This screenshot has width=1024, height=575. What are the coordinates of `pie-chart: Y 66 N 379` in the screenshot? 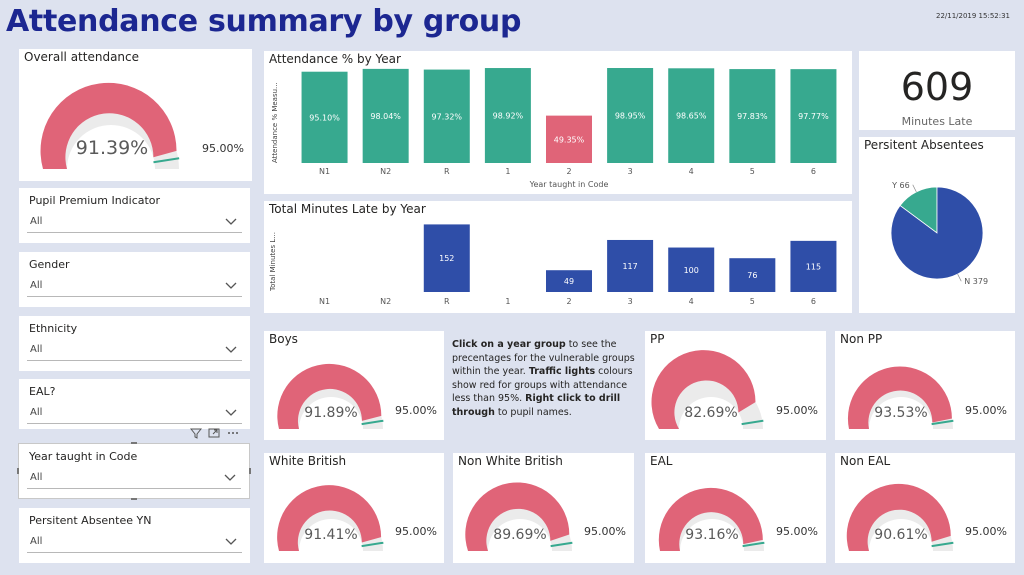 It's located at (937, 225).